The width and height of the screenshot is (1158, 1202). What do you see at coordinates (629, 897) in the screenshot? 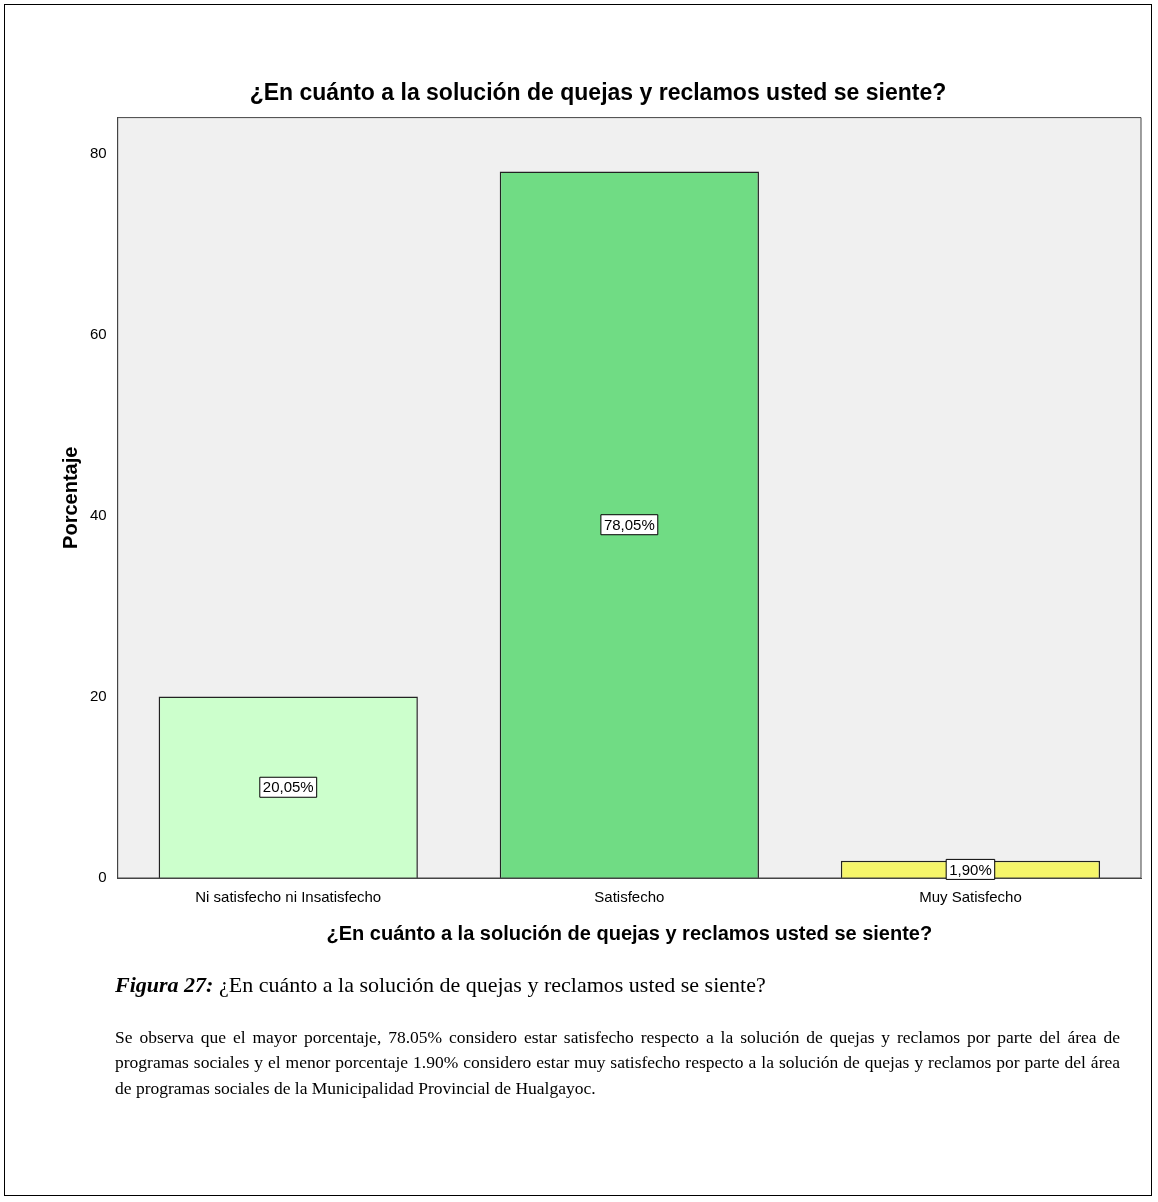
I see `x-tick-label: Satisfecho` at bounding box center [629, 897].